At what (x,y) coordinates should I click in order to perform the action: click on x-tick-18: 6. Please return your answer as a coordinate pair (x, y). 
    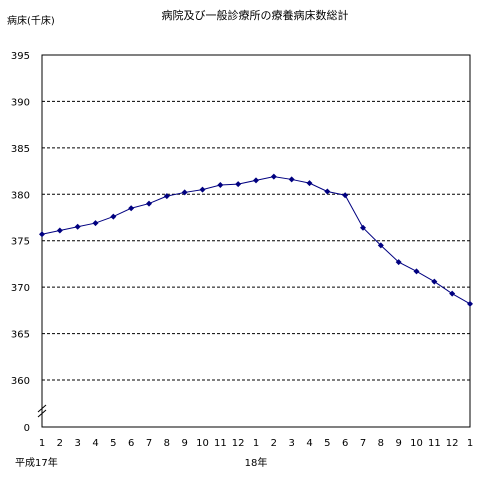
    Looking at the image, I should click on (345, 443).